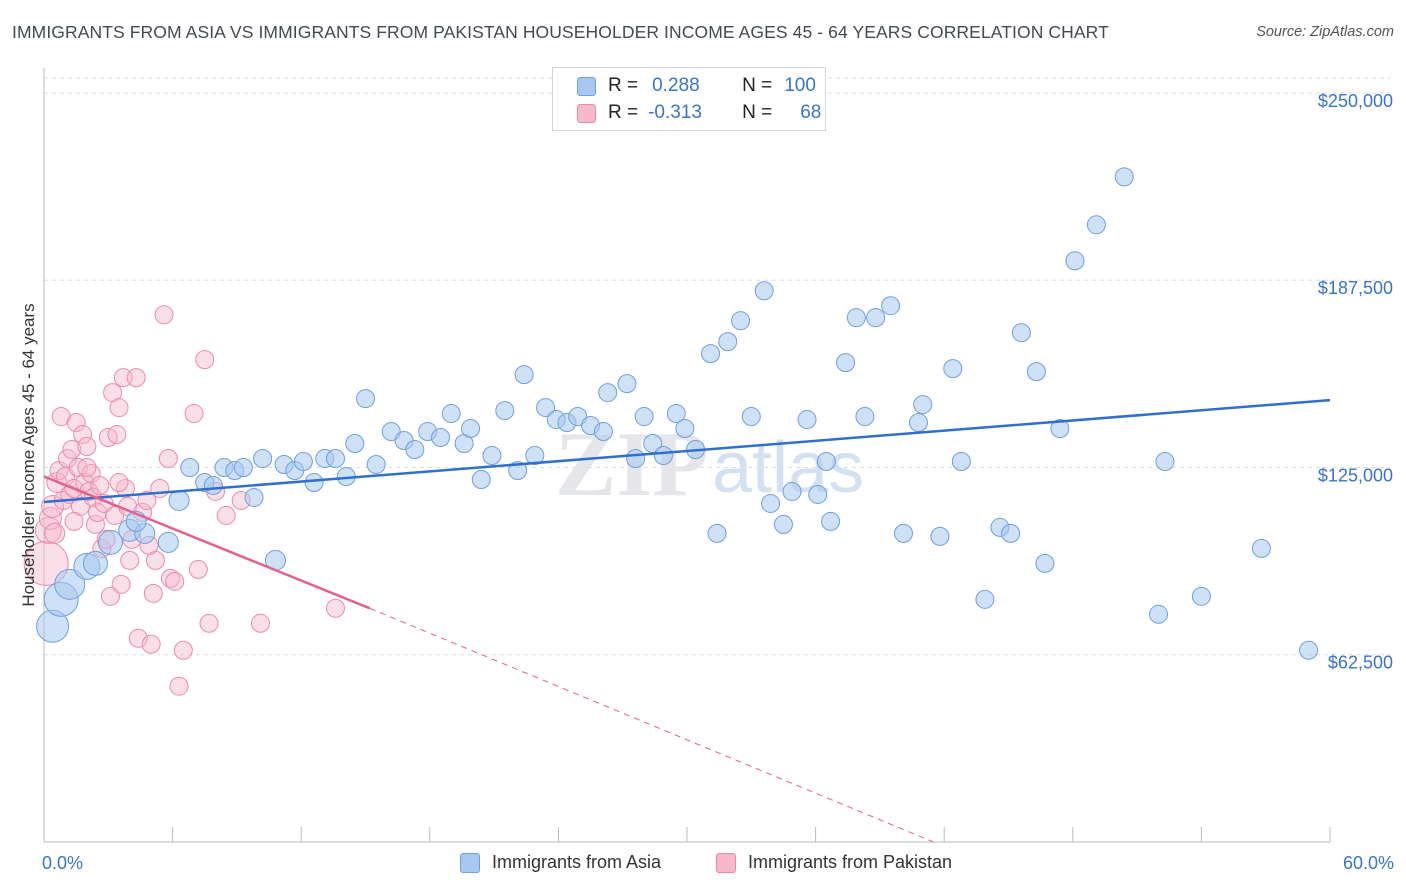 The height and width of the screenshot is (892, 1406). I want to click on x-tick-label: 60.0%, so click(1368, 863).